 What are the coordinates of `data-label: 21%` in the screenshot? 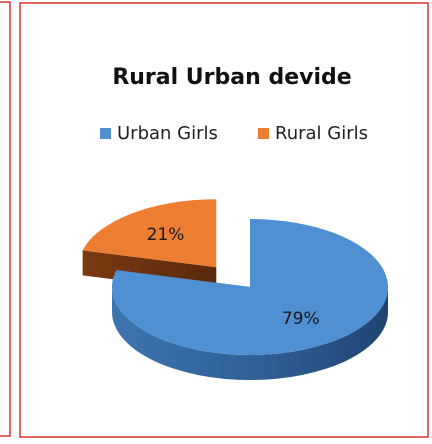 It's located at (166, 235).